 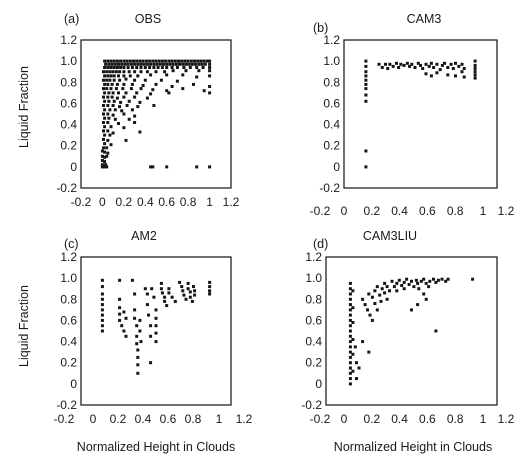 I want to click on panel-a-title: OBS, so click(x=148, y=19).